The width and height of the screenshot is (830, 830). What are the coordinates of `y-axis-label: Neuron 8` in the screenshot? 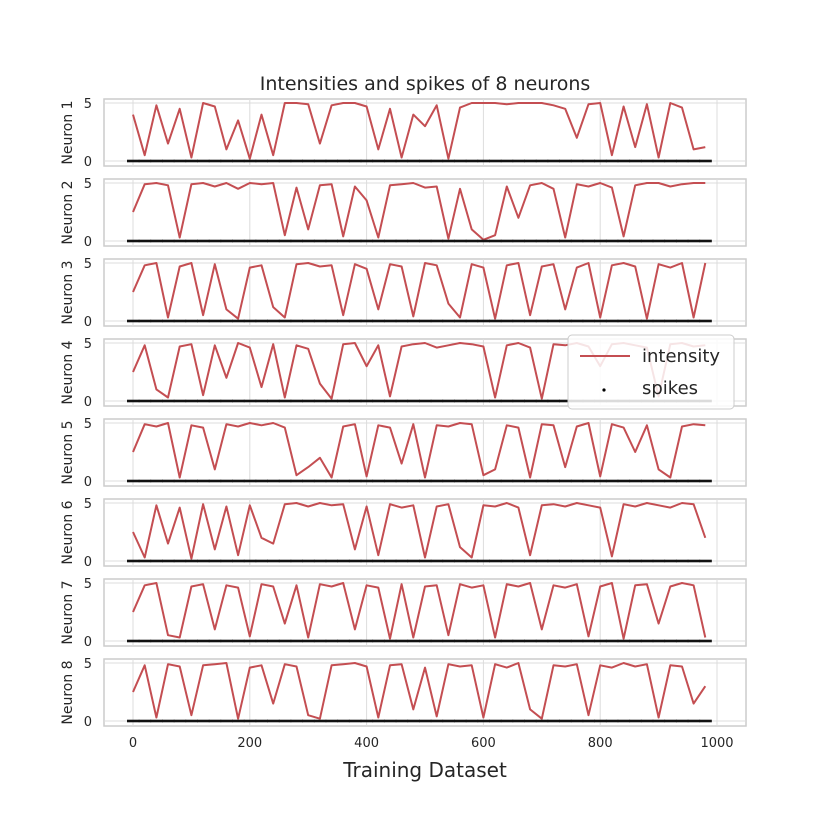 It's located at (68, 692).